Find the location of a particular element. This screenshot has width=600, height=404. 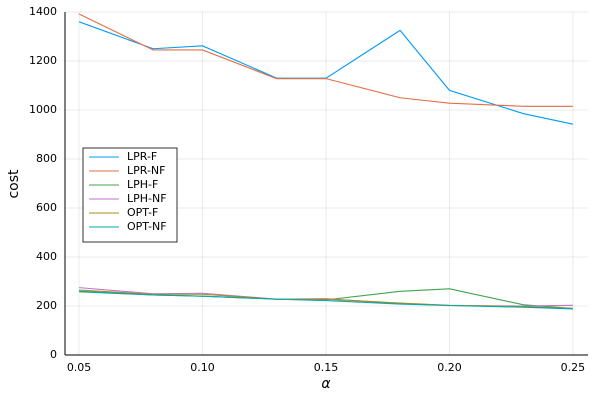

legend-label: OPT-NF is located at coordinates (147, 226).